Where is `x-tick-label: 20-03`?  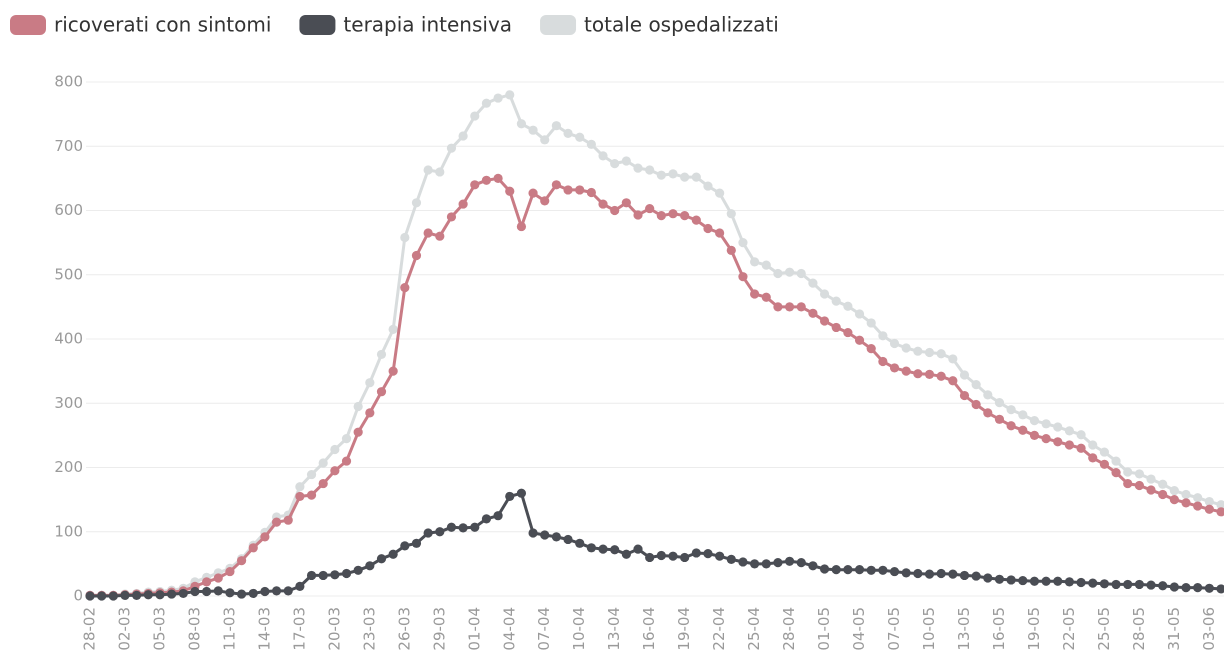
x-tick-label: 20-03 is located at coordinates (334, 629).